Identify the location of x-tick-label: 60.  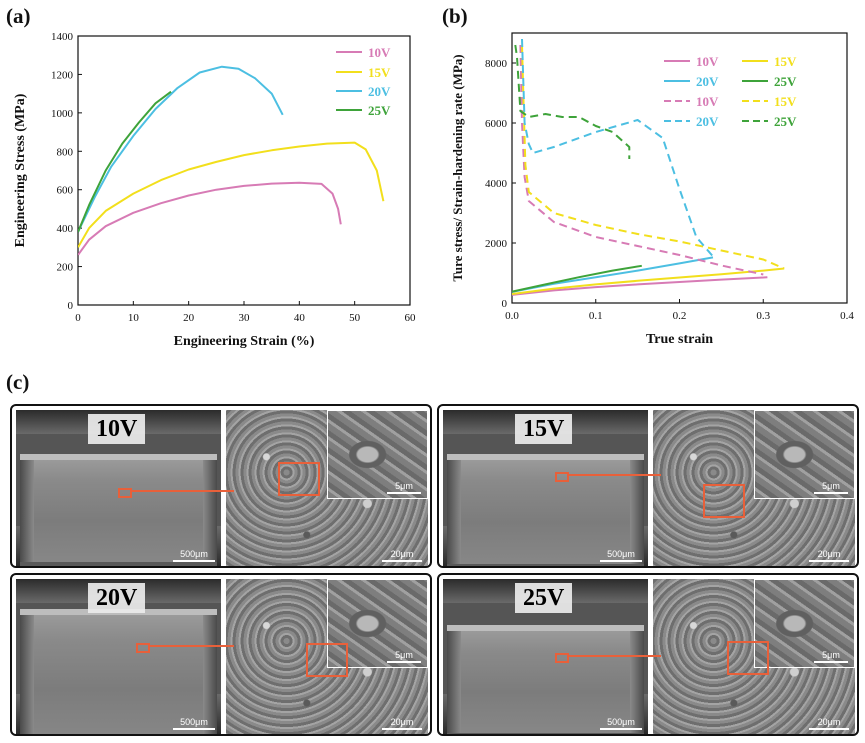
(411, 318).